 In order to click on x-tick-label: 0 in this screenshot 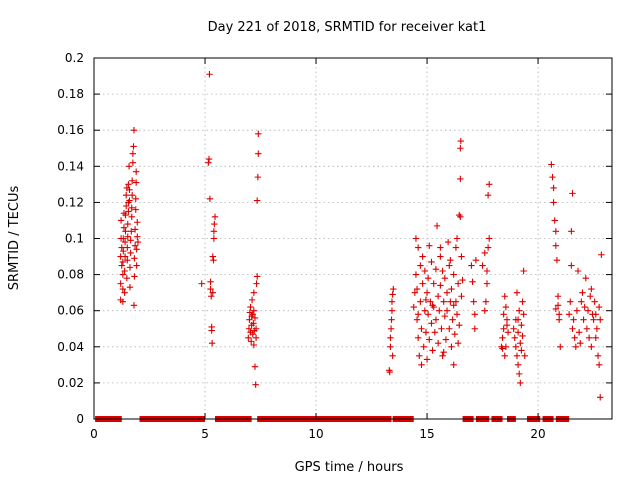, I will do `click(94, 434)`.